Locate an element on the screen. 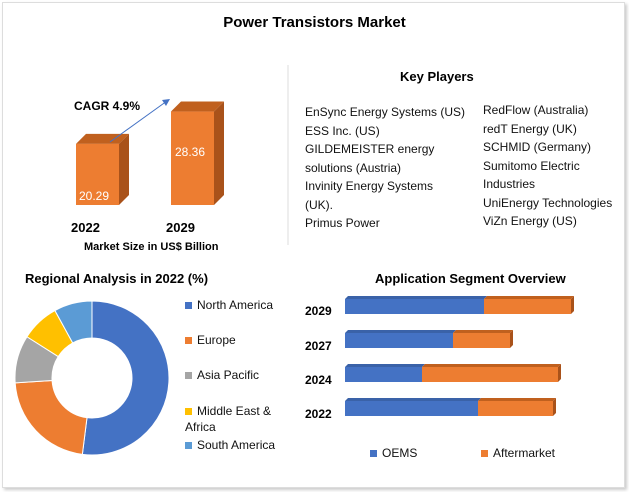 Image resolution: width=629 pixels, height=492 pixels. player: UniEnergy Technologies is located at coordinates (548, 202).